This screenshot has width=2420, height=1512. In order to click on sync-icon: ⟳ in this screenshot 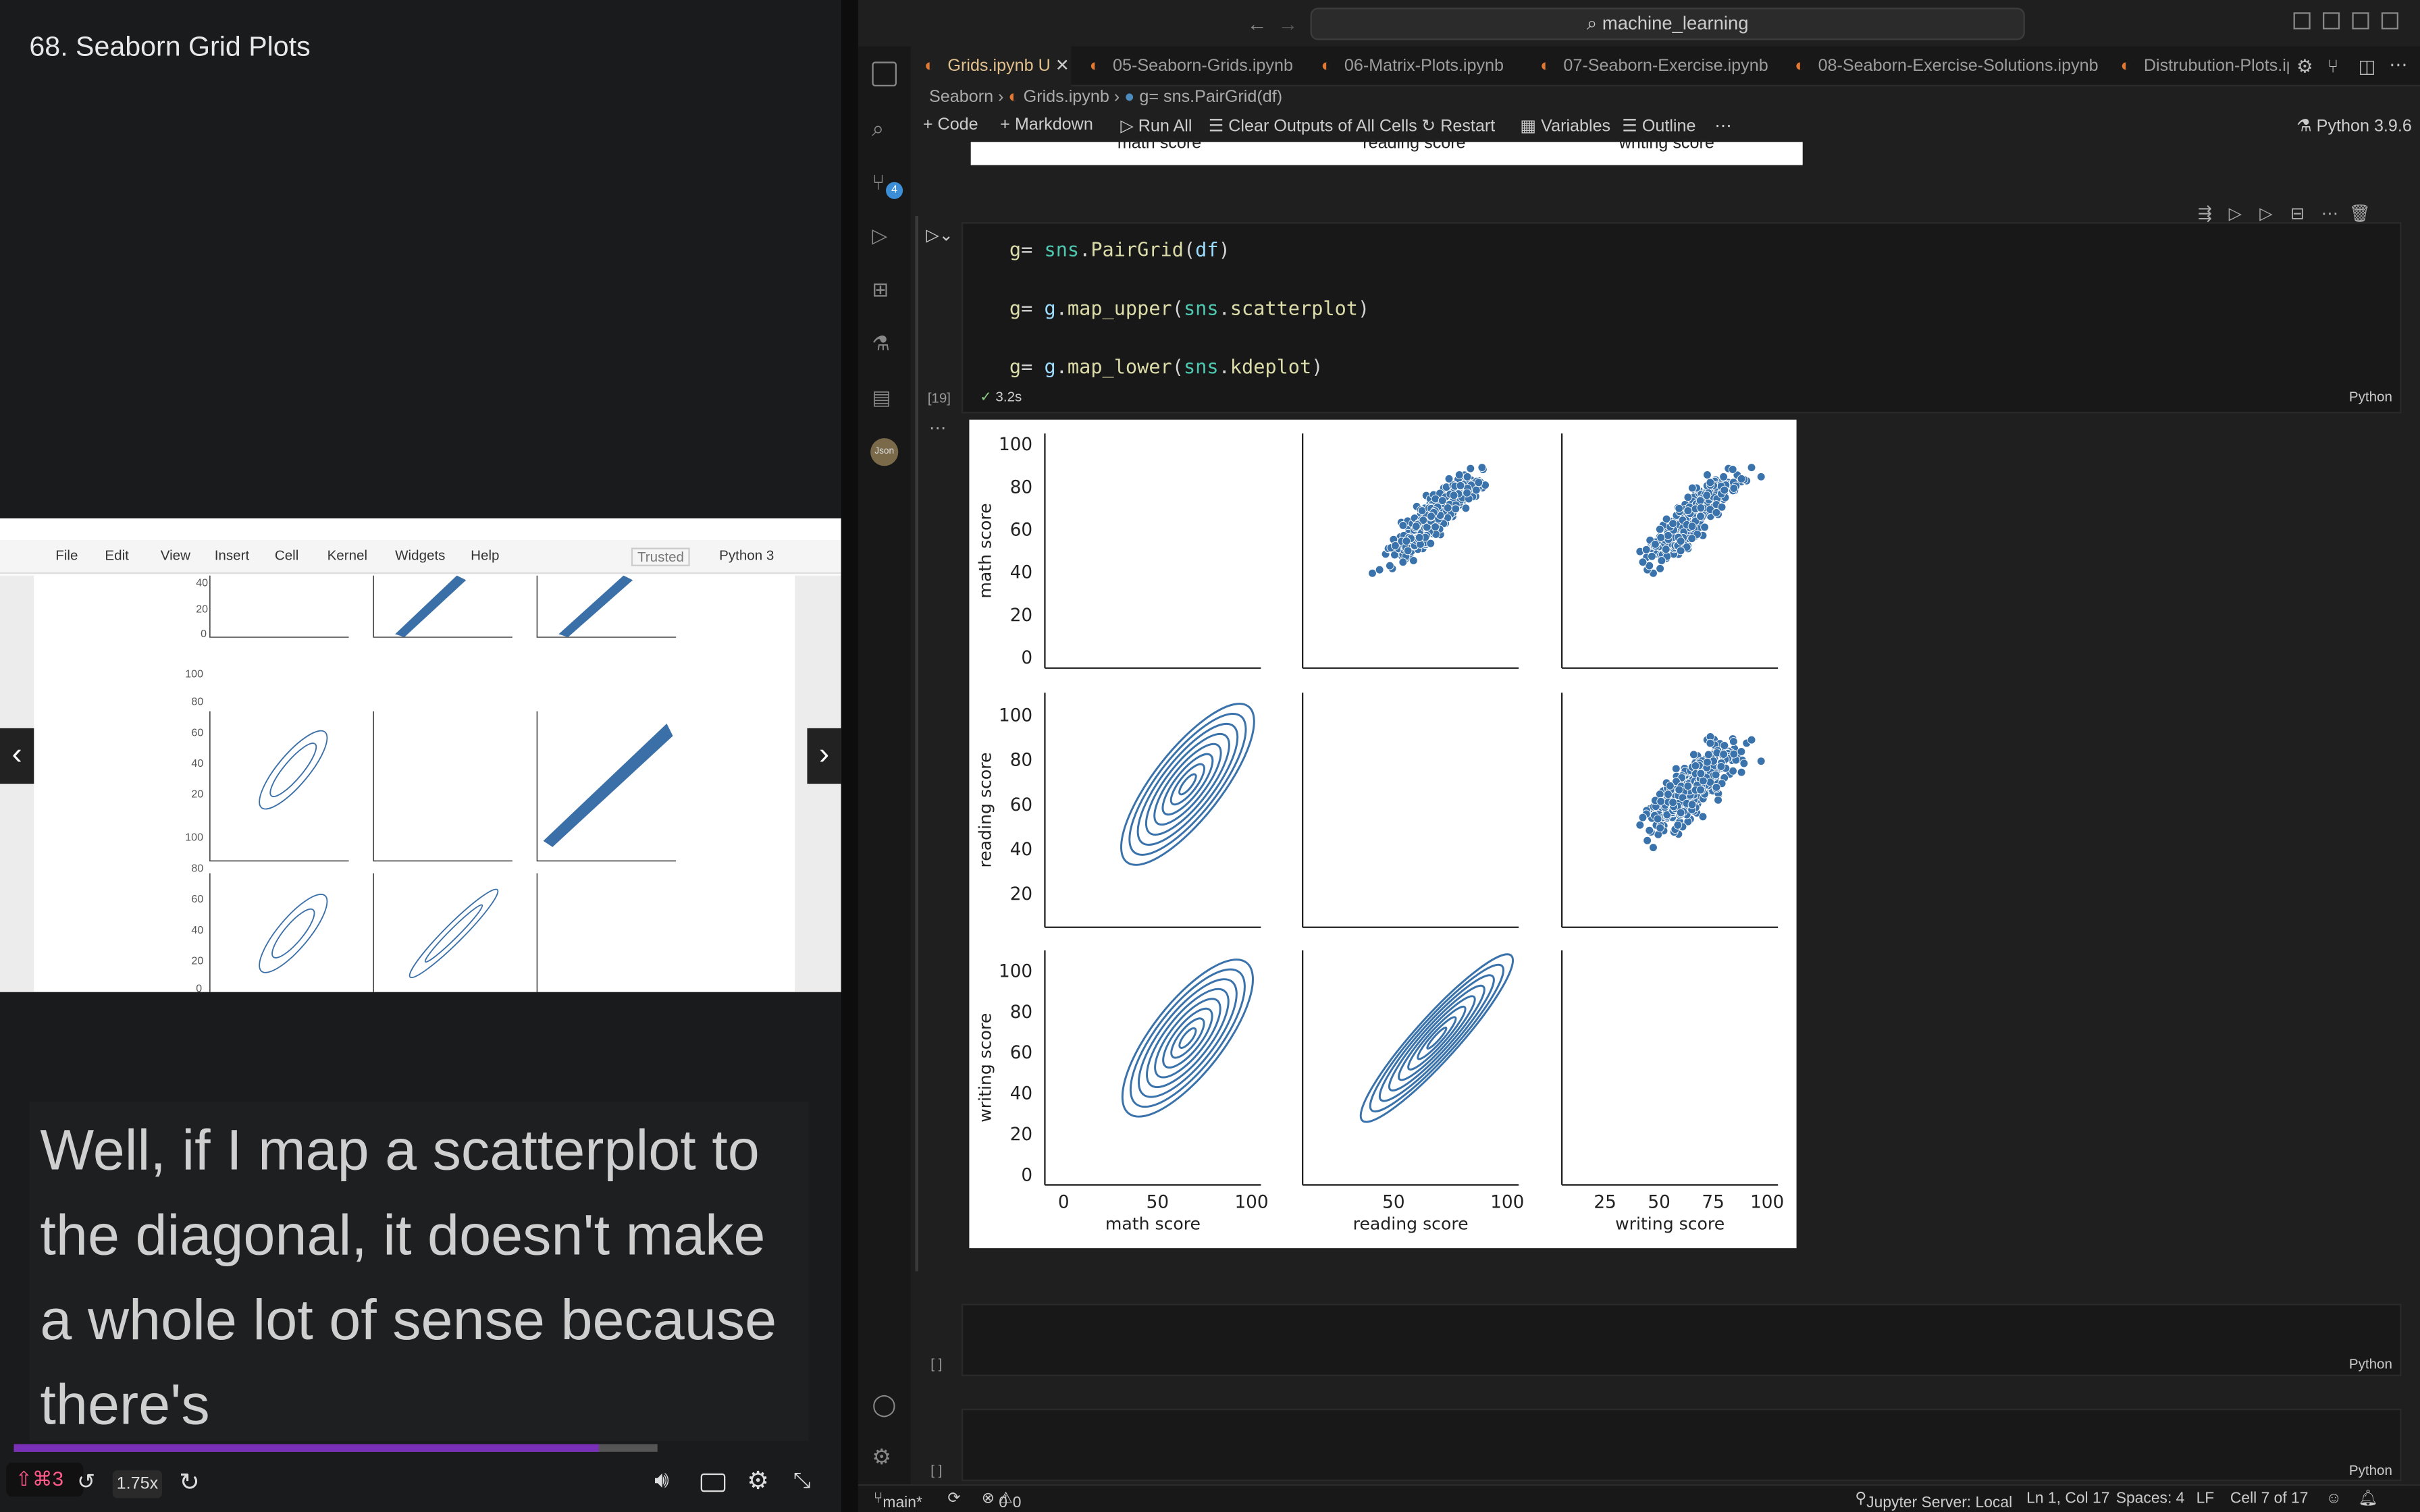, I will do `click(954, 1499)`.